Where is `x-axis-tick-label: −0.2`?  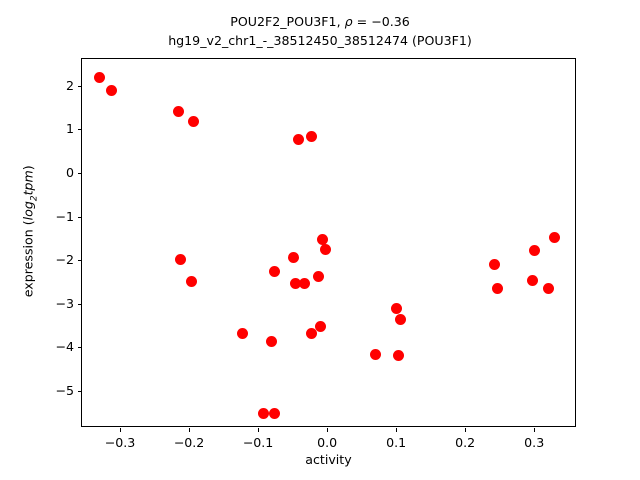
x-axis-tick-label: −0.2 is located at coordinates (189, 442).